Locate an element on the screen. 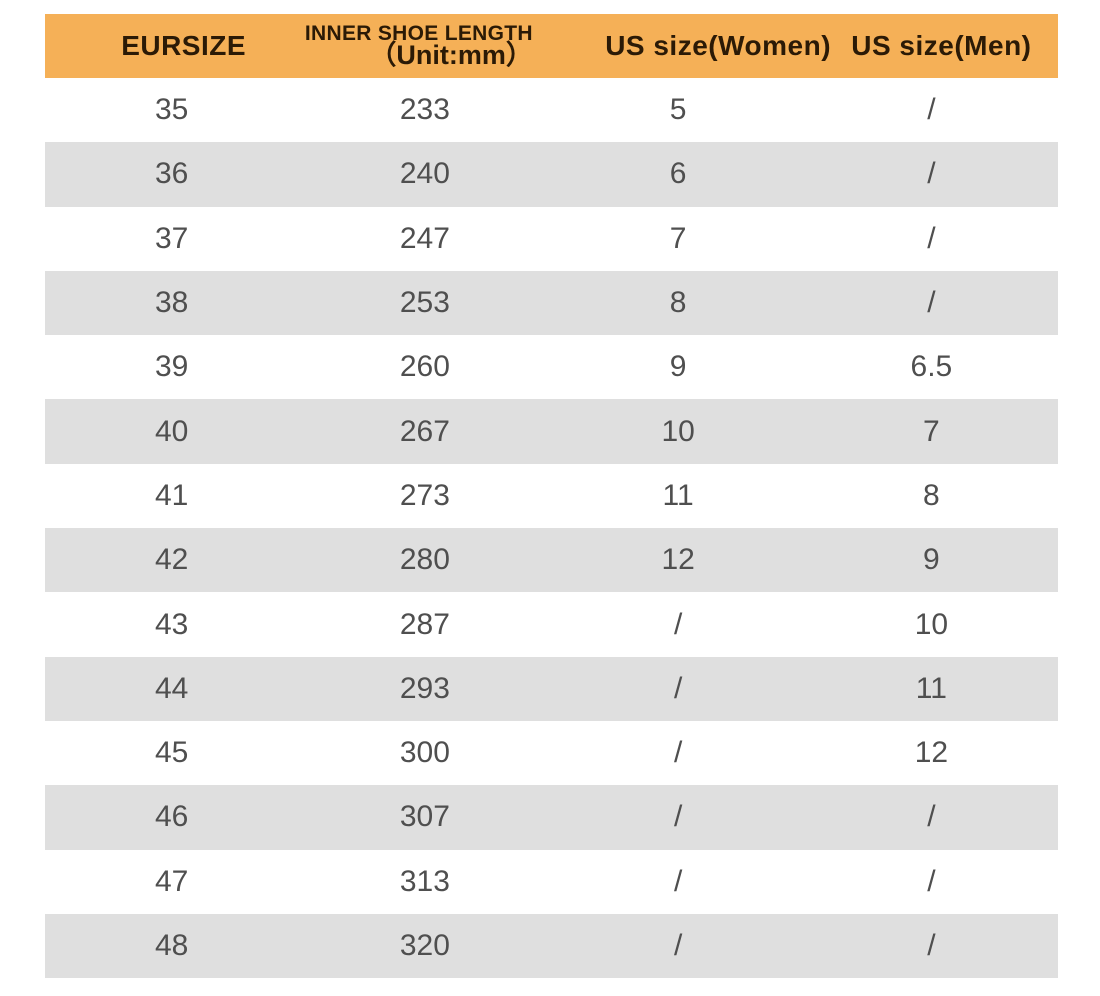 The image size is (1100, 996). cell-us-women: 12 is located at coordinates (678, 560).